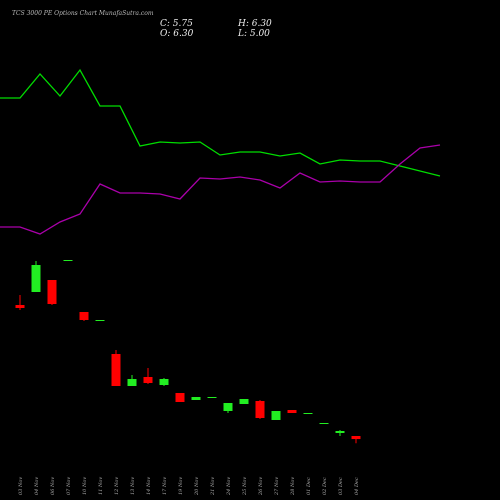 The width and height of the screenshot is (500, 500). I want to click on x-tick-label: 14 Nov, so click(149, 486).